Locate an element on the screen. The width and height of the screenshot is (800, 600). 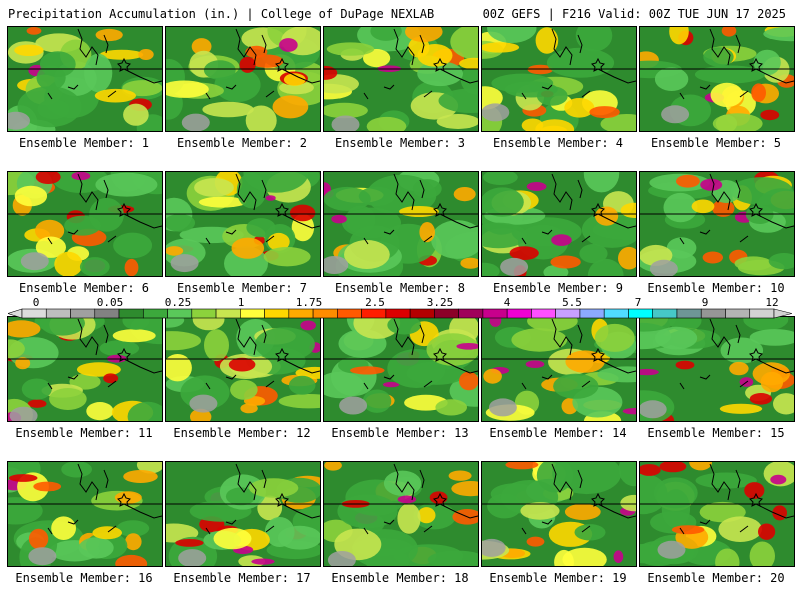
member-label: Ensemble Member: 8 is located at coordinates (400, 288).